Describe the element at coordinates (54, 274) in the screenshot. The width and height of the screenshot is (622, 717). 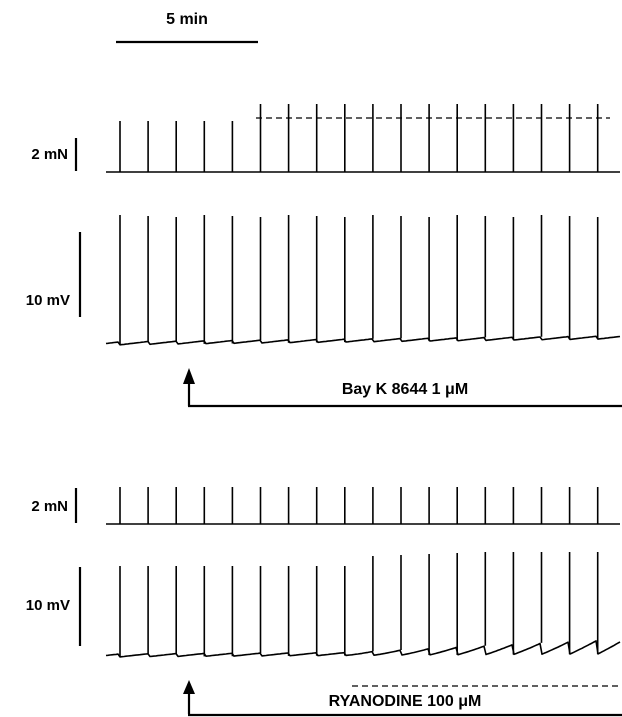
I see `panel-a-voltage-scale: 10 mV` at that location.